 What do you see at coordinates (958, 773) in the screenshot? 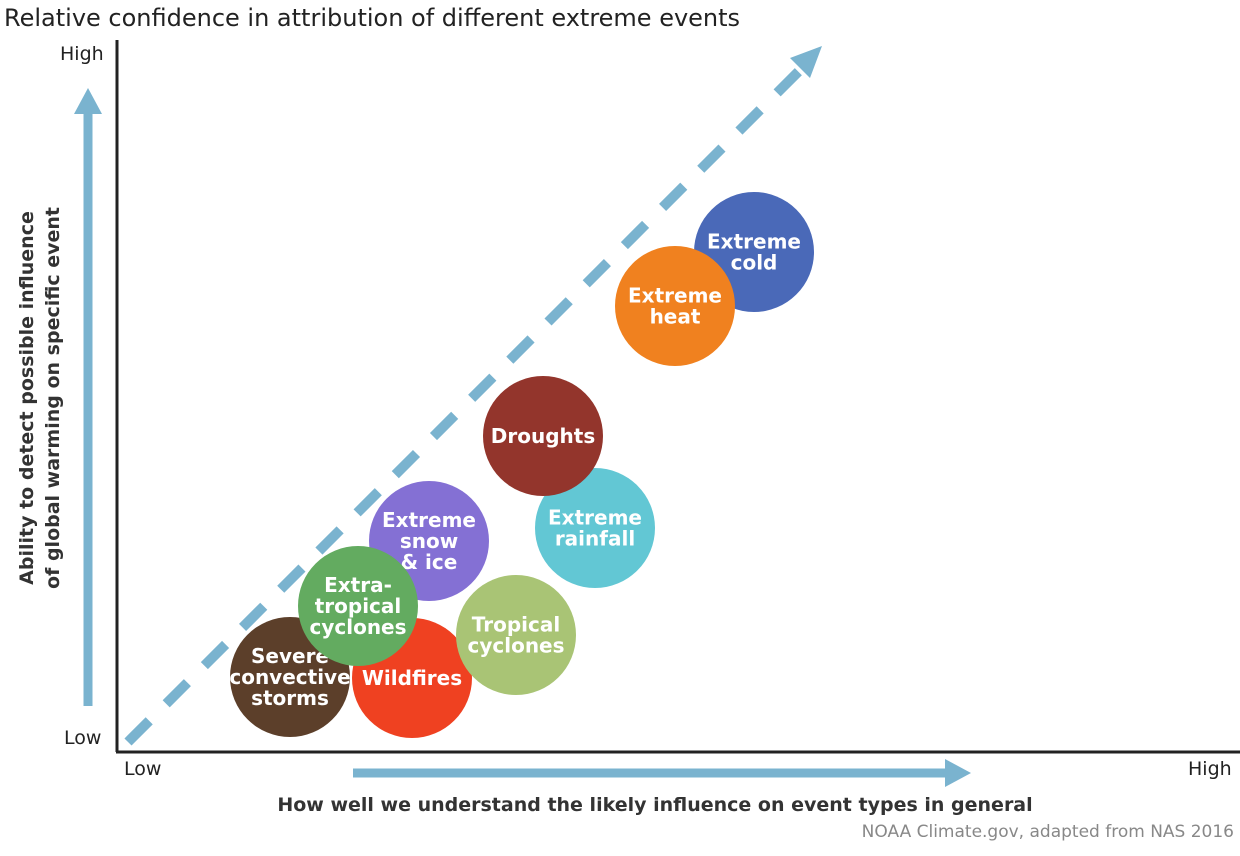
I see `x-arrow-head` at bounding box center [958, 773].